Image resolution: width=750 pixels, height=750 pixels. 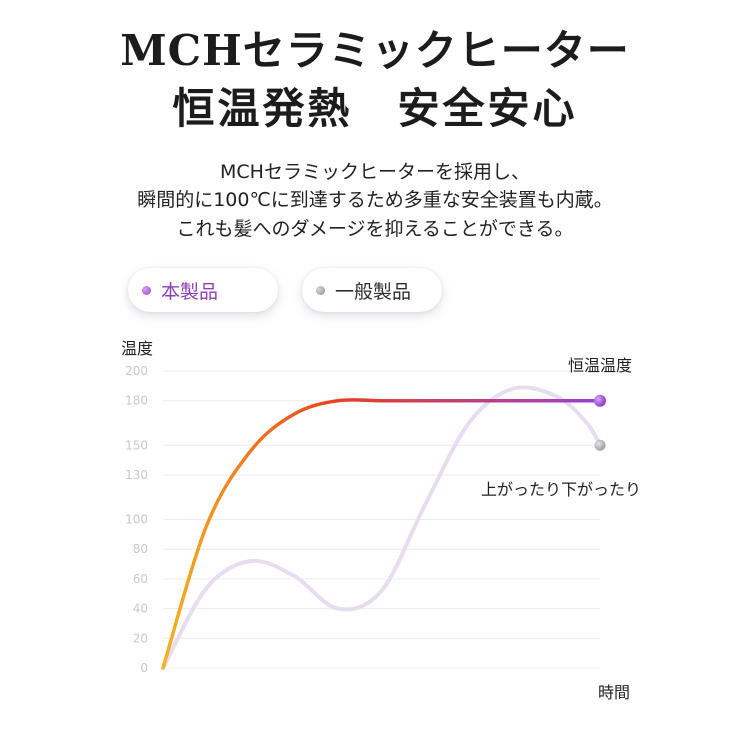 I want to click on y-tick-label-20: 20, so click(x=140, y=638).